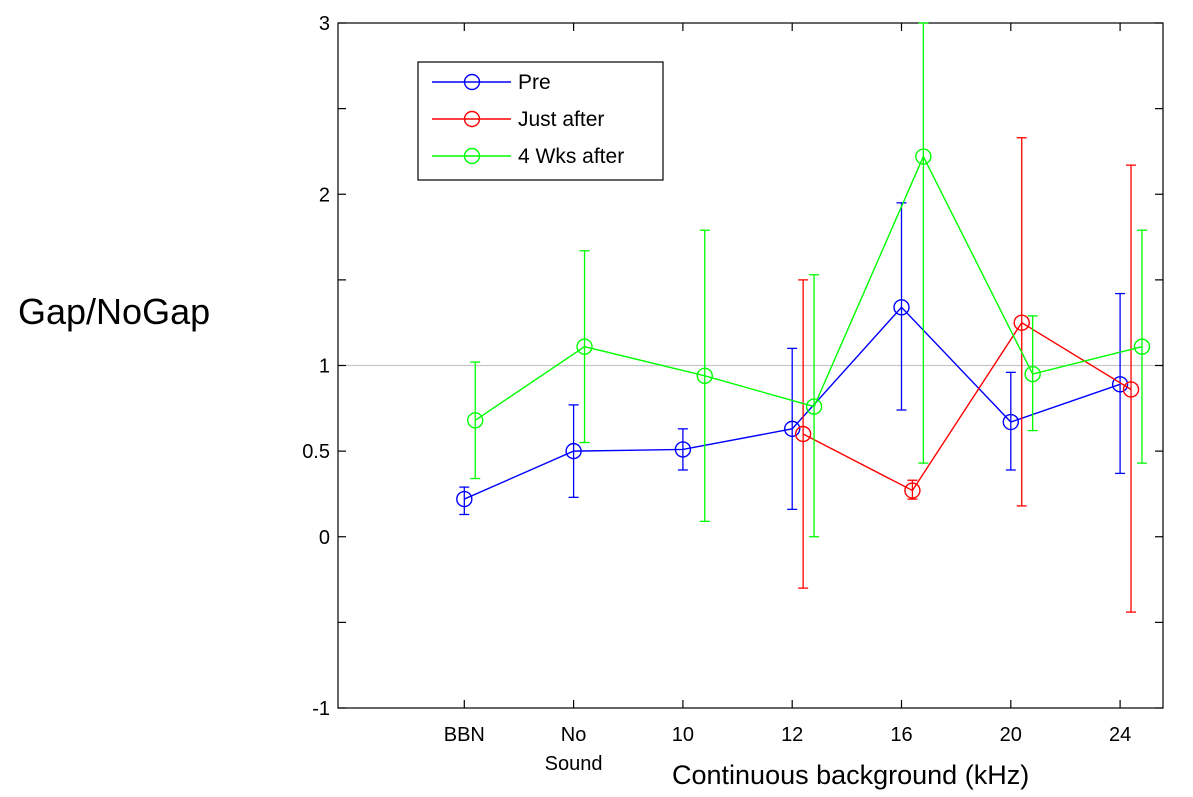  Describe the element at coordinates (574, 735) in the screenshot. I see `x-tick-label: No` at that location.